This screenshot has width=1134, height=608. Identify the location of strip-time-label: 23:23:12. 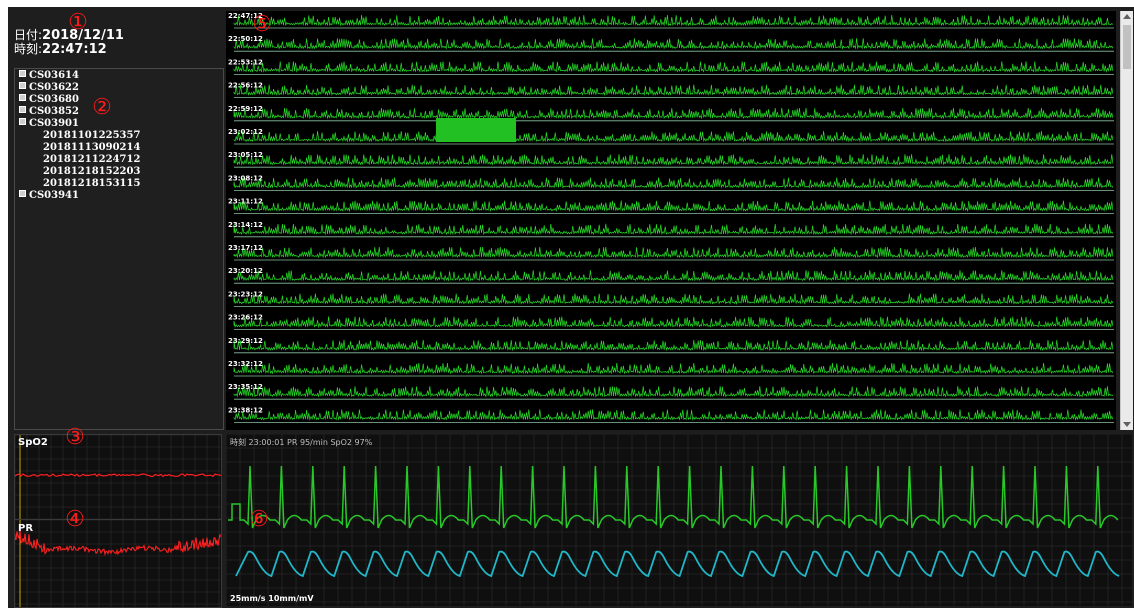
(245, 294).